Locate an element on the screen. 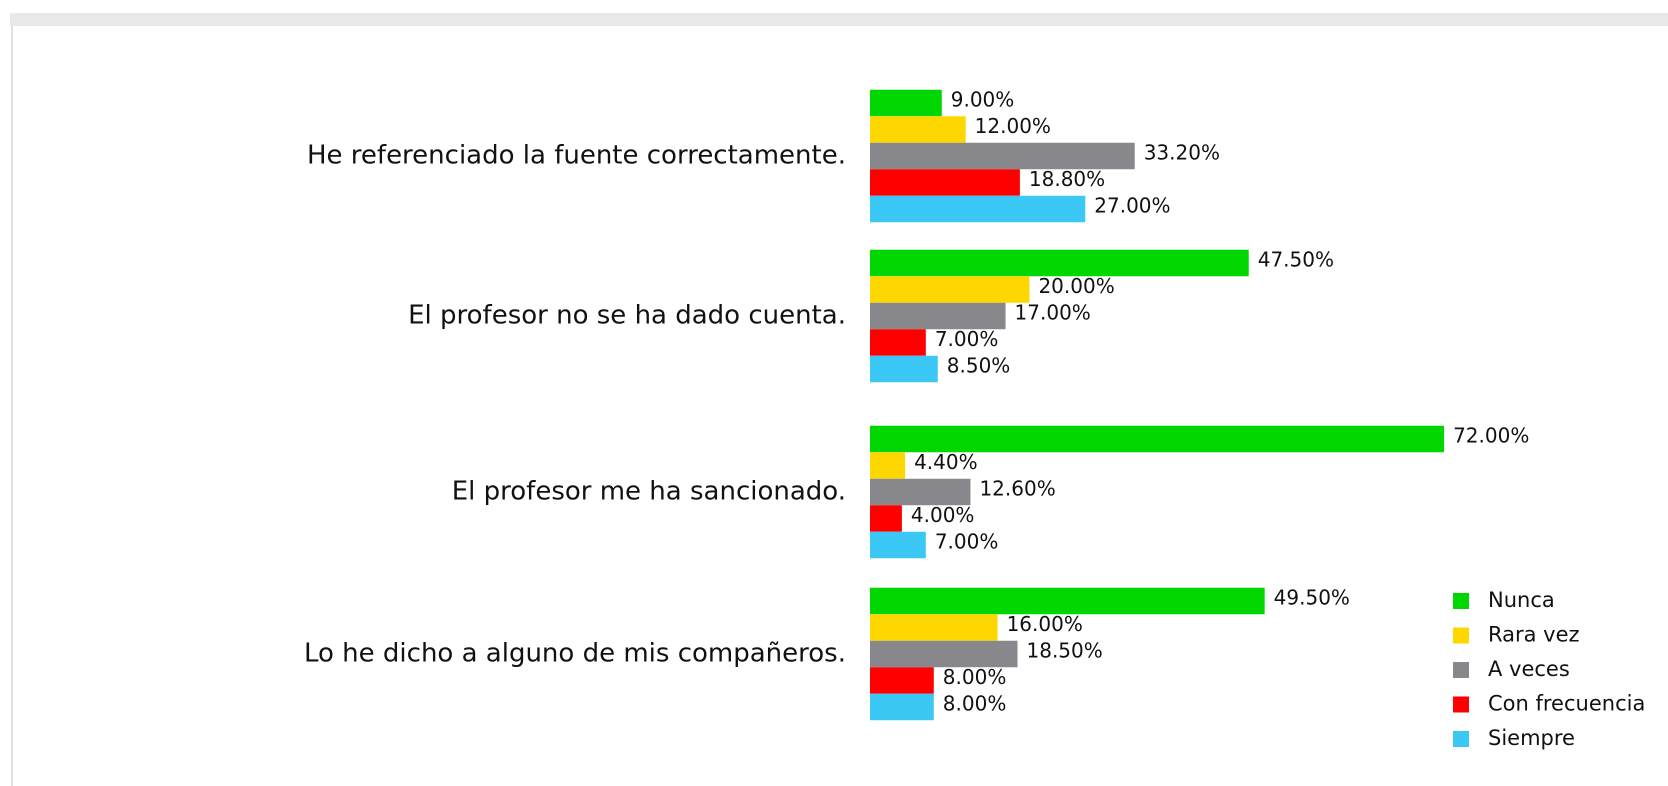  value-label: 20.00% is located at coordinates (1076, 286).